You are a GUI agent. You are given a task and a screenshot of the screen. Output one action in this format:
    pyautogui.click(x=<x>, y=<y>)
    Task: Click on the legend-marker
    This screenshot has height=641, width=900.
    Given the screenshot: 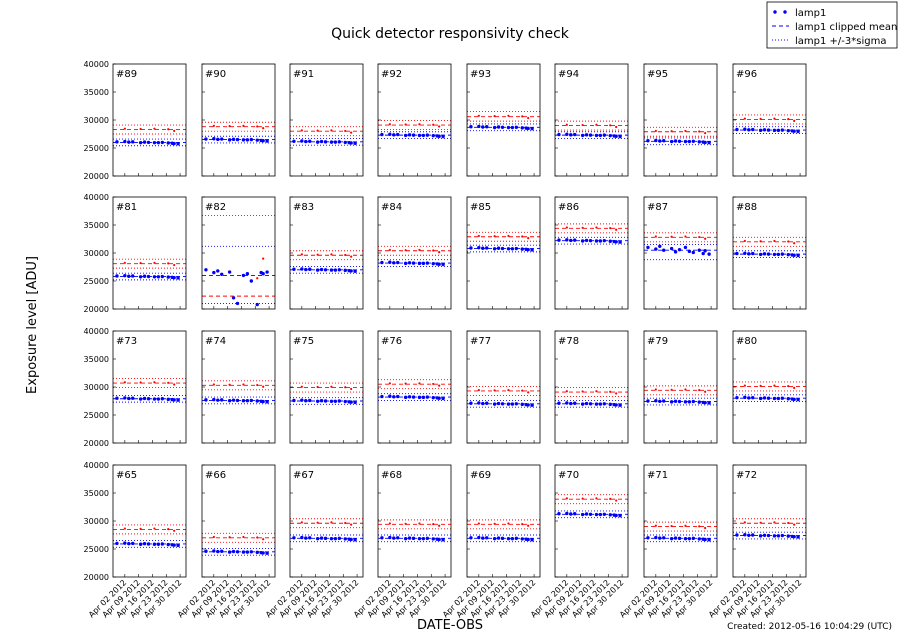 What is the action you would take?
    pyautogui.click(x=775, y=12)
    